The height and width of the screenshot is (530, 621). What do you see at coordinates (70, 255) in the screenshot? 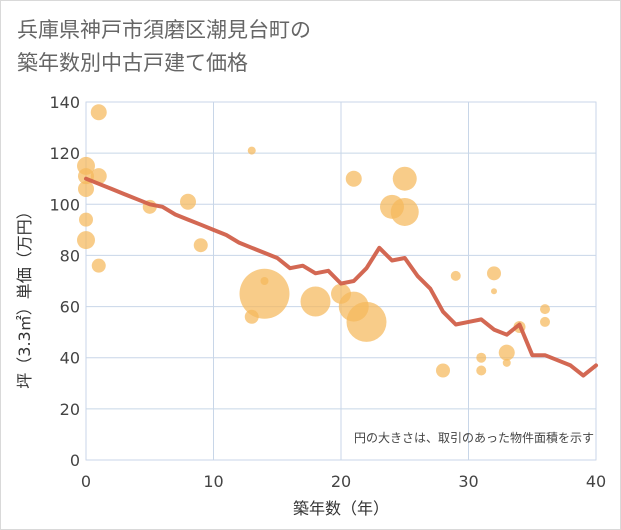
I see `y-tick-label: 80` at bounding box center [70, 255].